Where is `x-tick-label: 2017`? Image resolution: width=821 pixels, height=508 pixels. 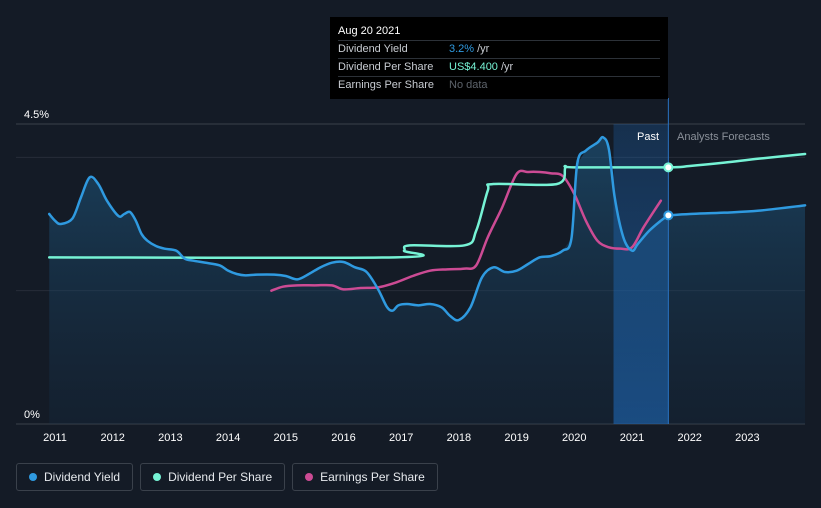
x-tick-label: 2017 is located at coordinates (401, 438).